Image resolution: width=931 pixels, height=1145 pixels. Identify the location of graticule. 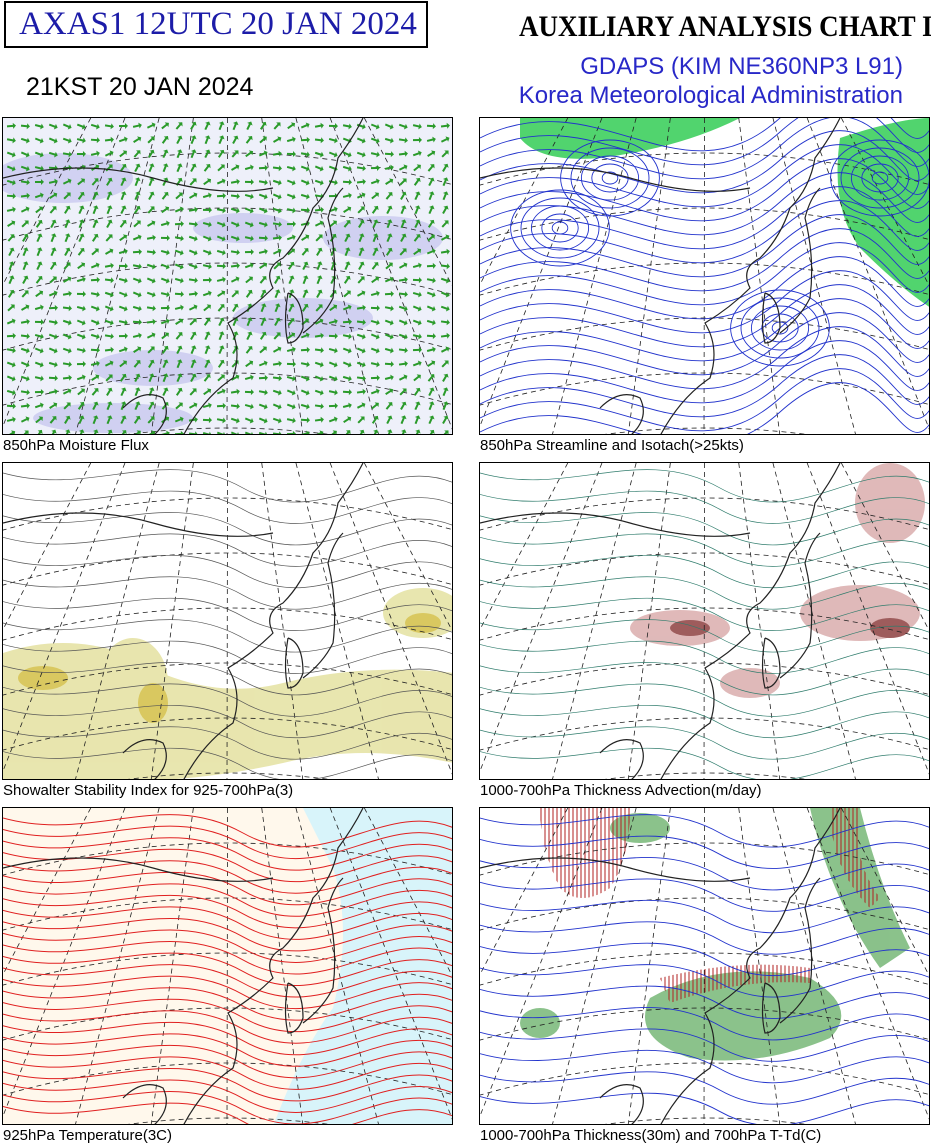
(227, 276).